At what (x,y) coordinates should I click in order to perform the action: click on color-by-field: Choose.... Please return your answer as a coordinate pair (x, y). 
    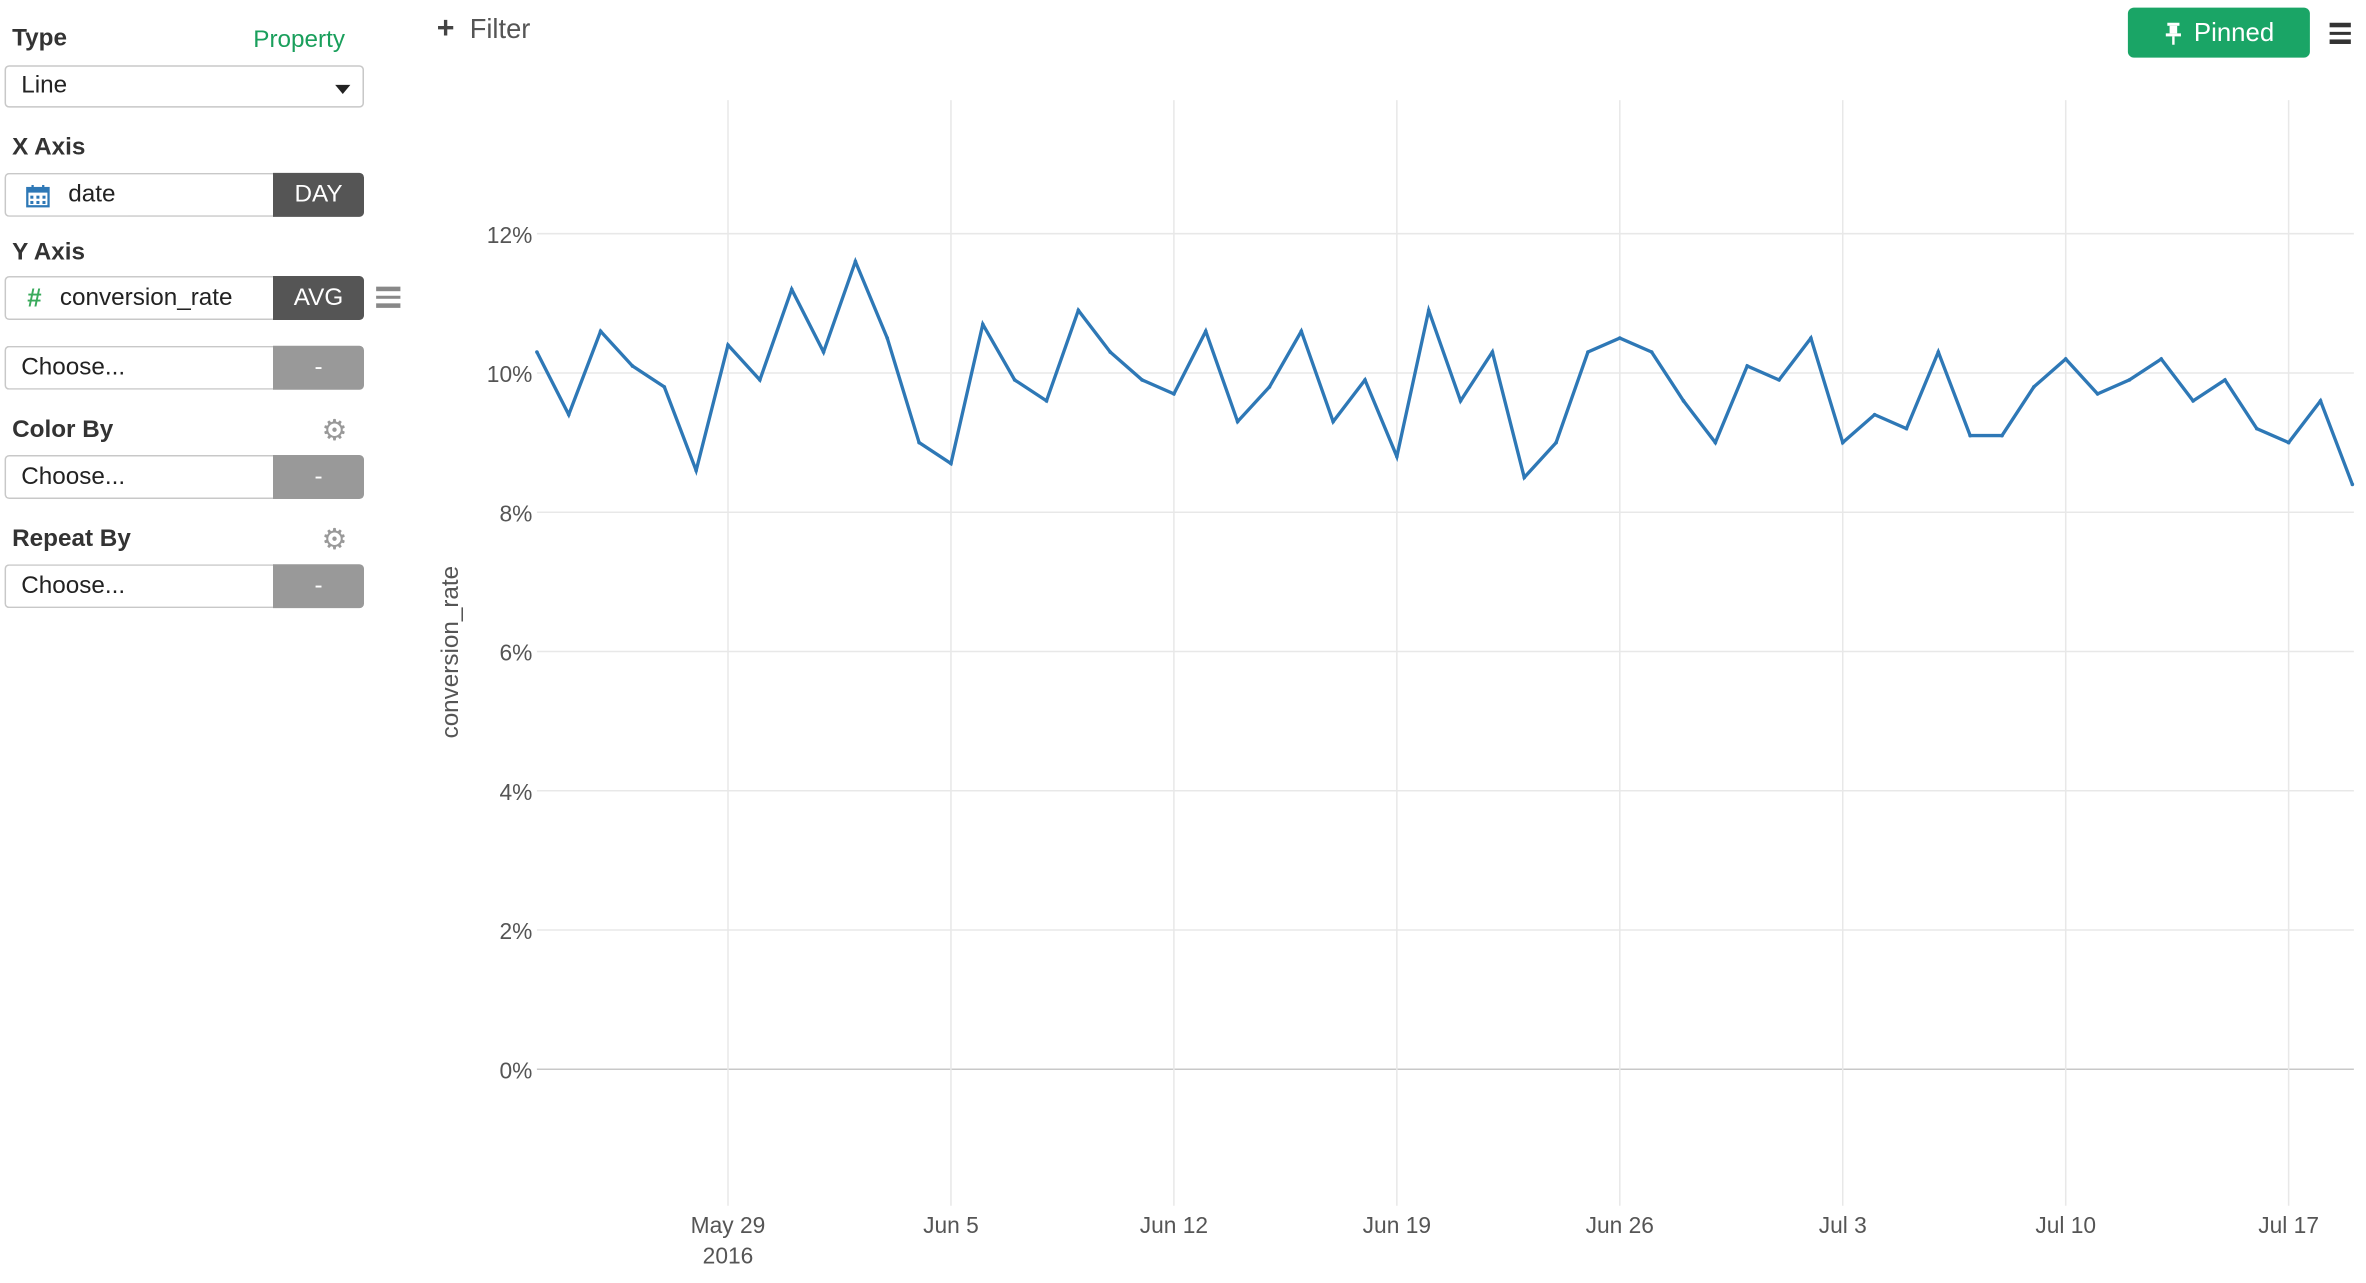
    Looking at the image, I should click on (139, 477).